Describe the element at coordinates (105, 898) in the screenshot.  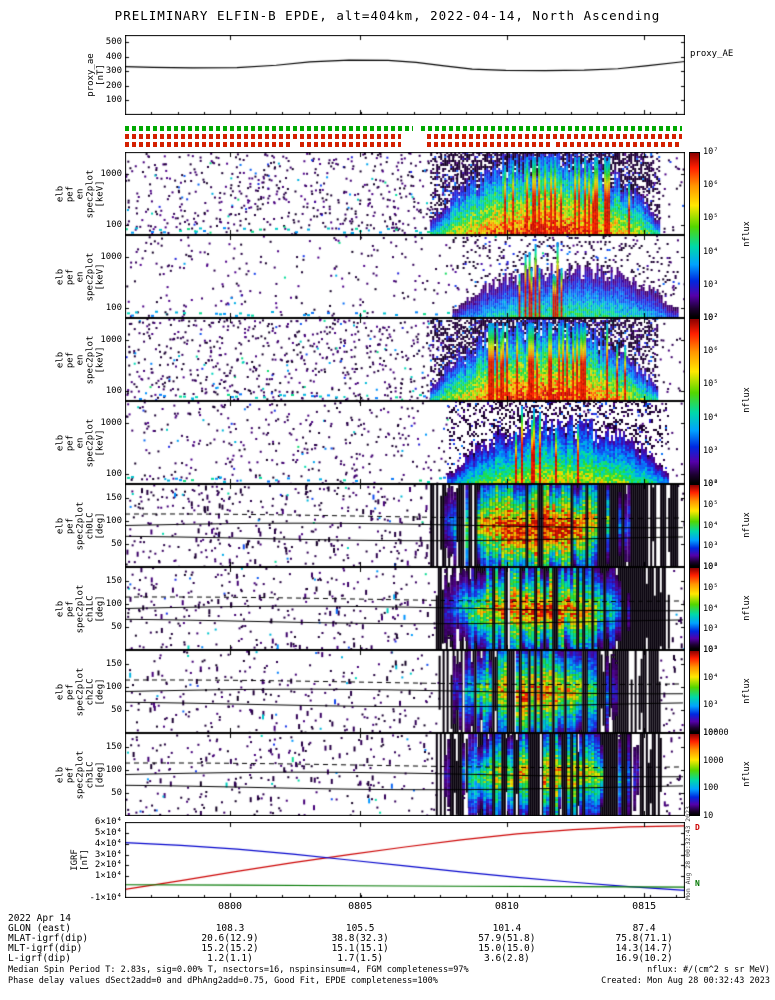
I see `panel-igrf-ytick: -1×10⁴` at that location.